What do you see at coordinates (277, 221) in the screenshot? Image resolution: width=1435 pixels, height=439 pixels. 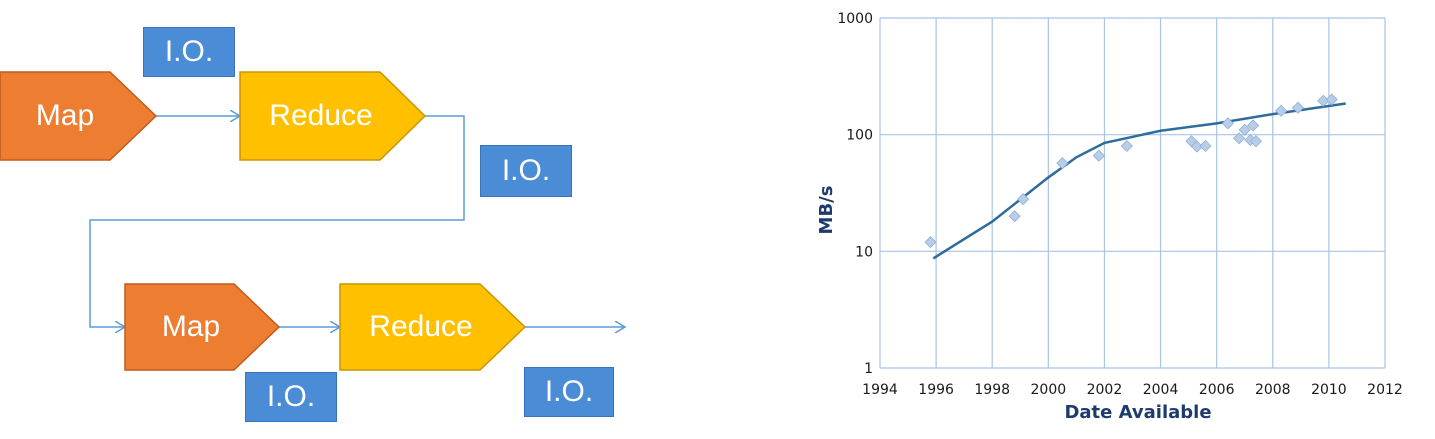 I see `connector-reduce1-to-map2` at bounding box center [277, 221].